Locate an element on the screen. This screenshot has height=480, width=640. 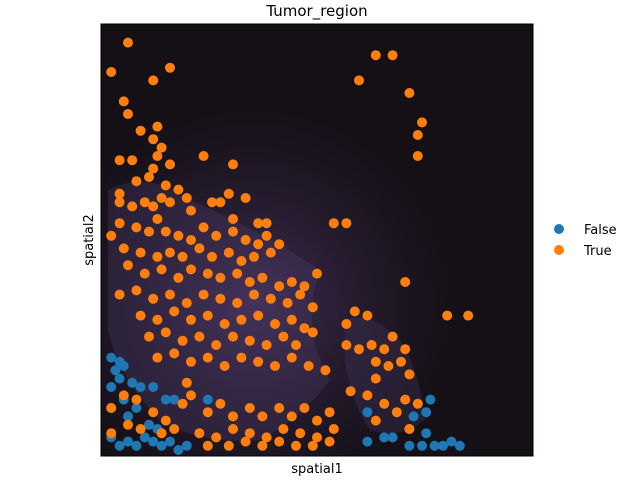
legend-marker-false is located at coordinates (559, 229).